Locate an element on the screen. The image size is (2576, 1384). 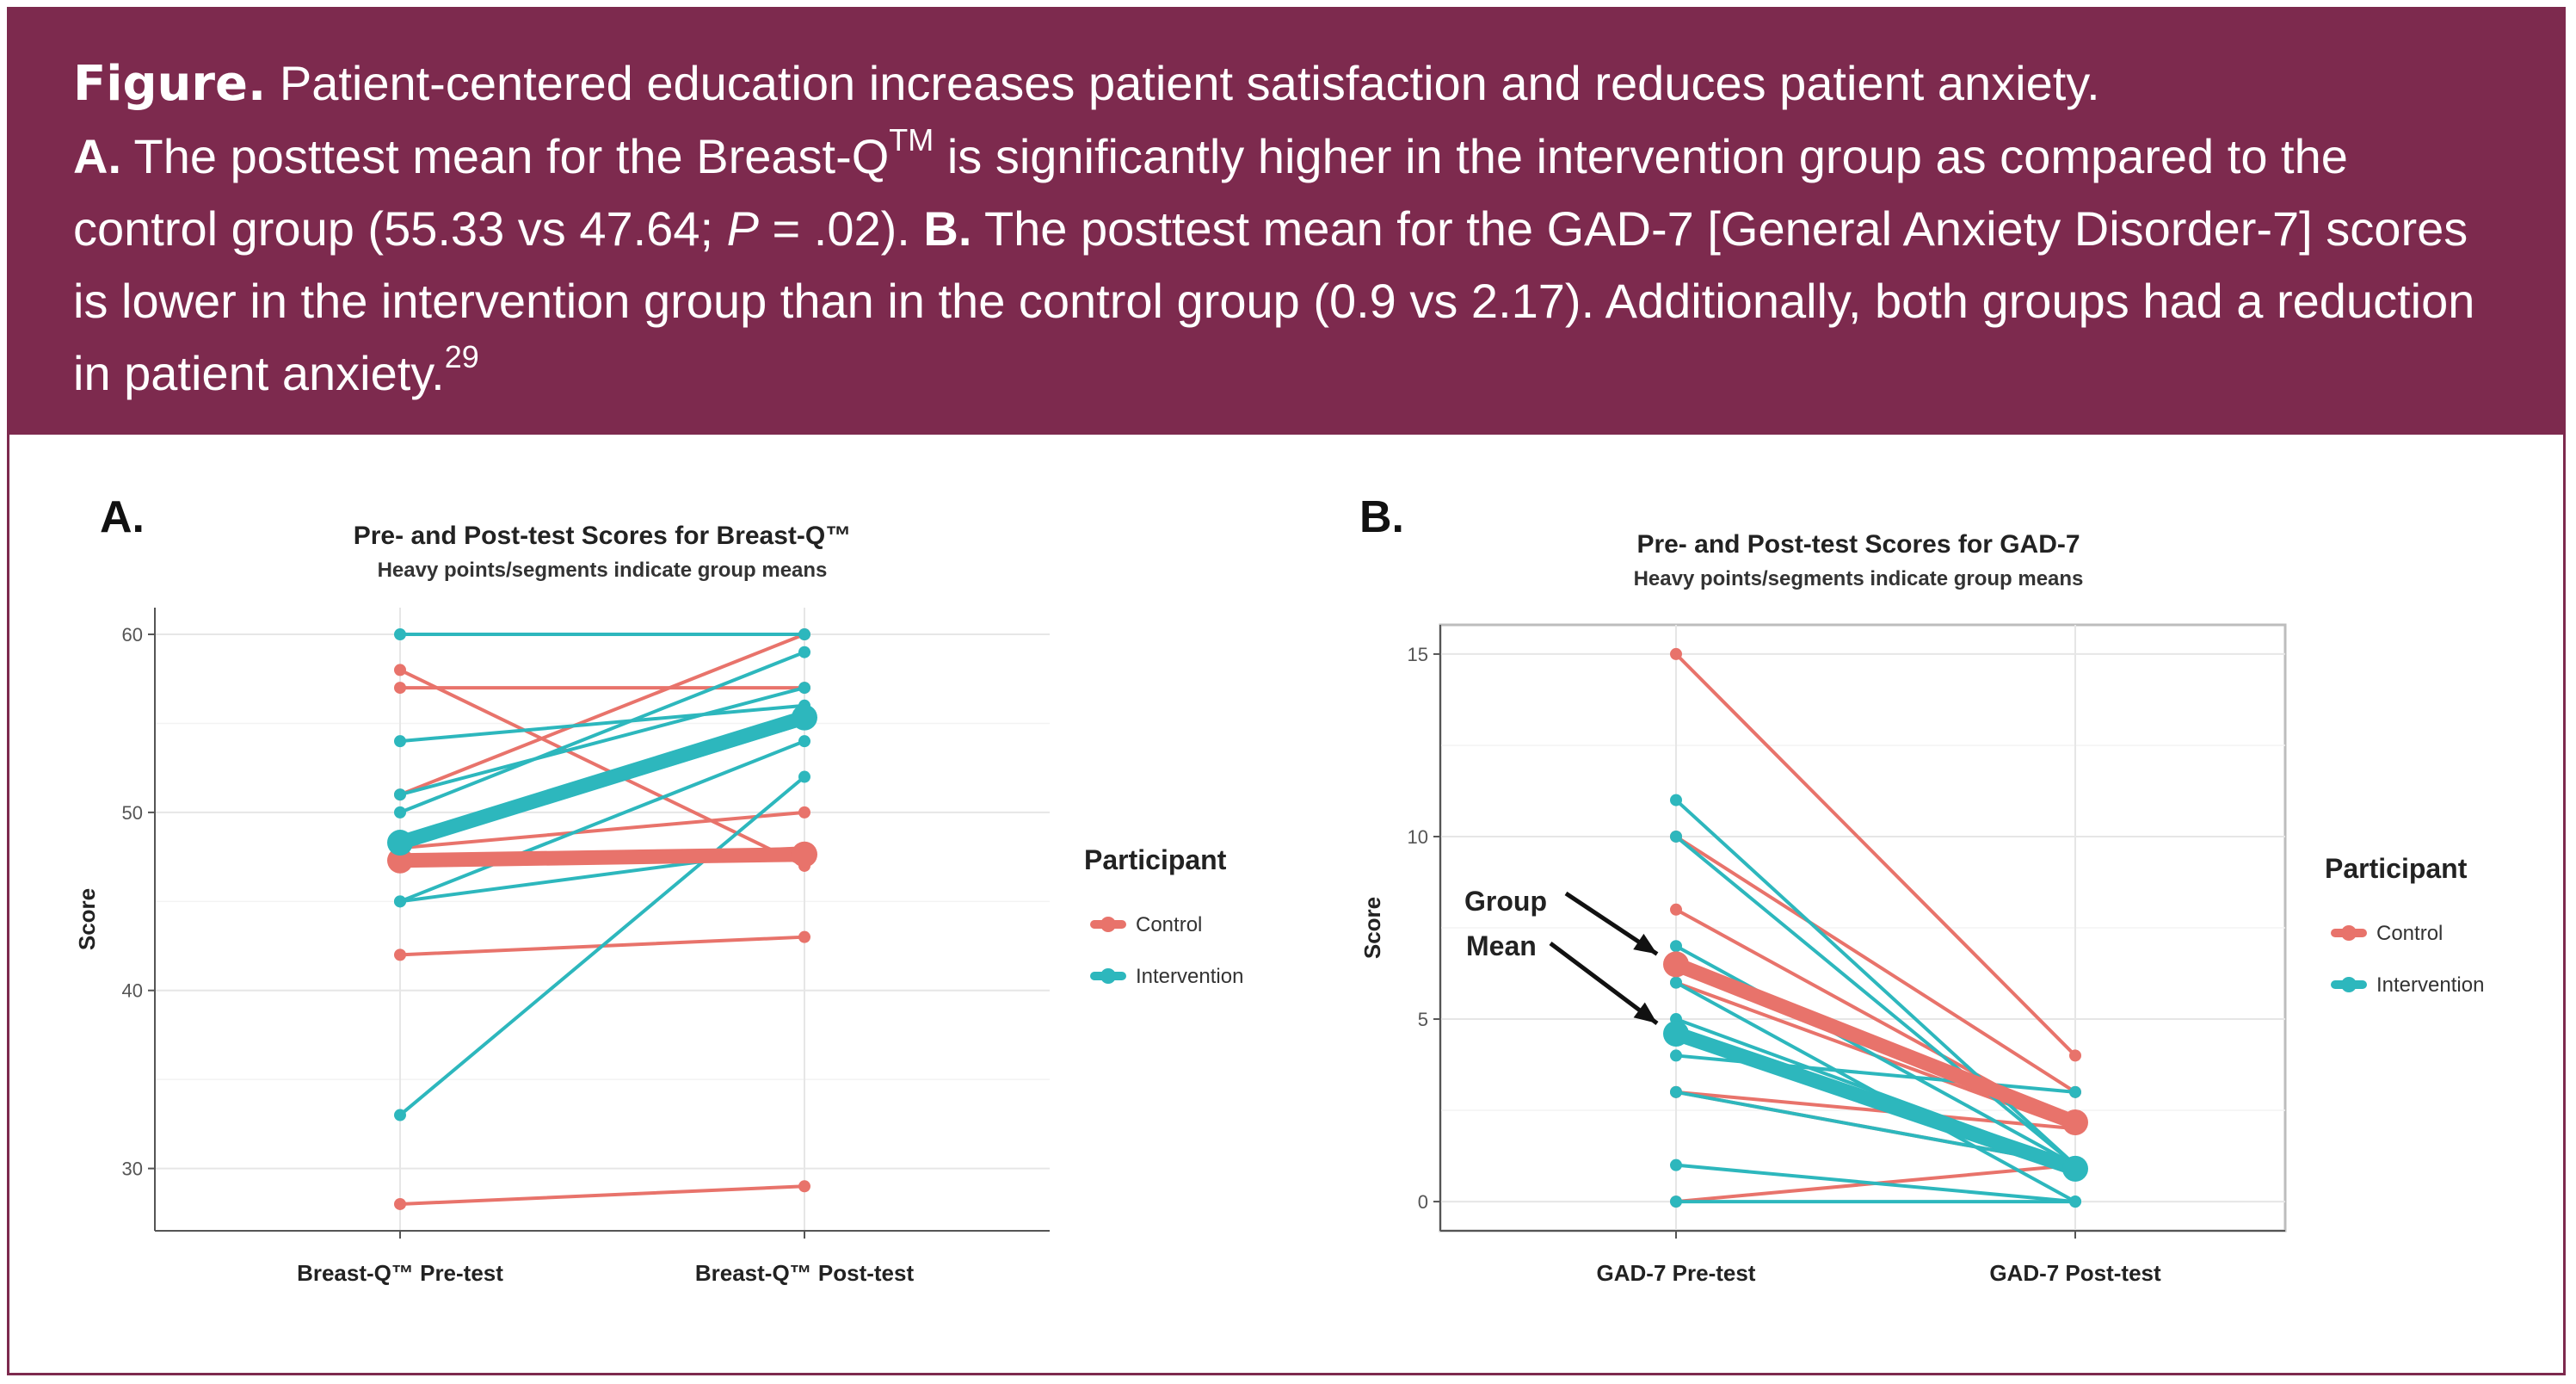
figure-label: Figure. is located at coordinates (170, 84).